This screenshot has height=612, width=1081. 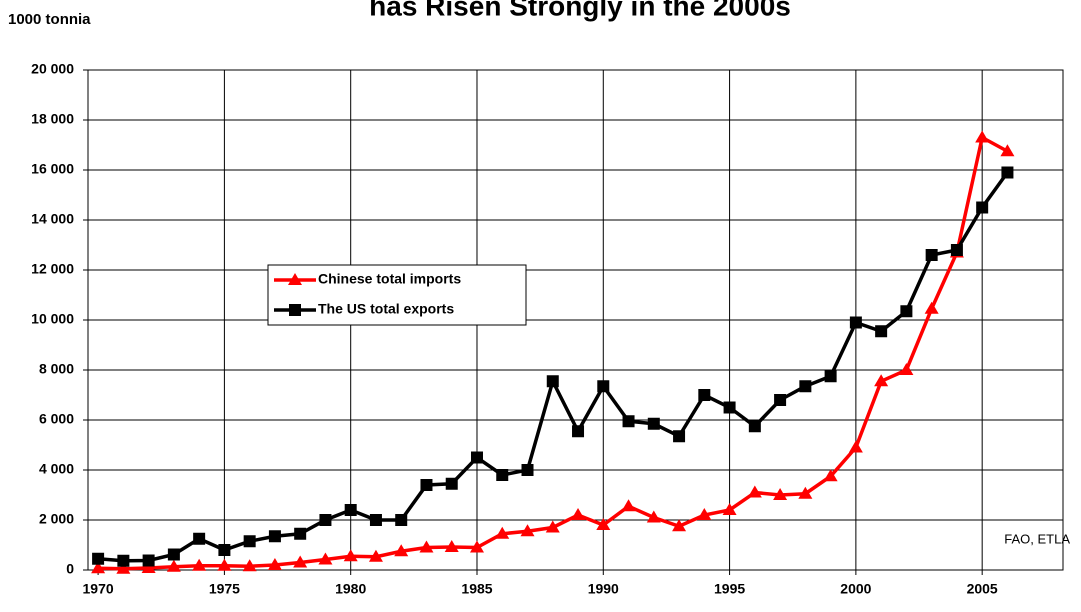 What do you see at coordinates (855, 589) in the screenshot?
I see `x-tick-label: 2000` at bounding box center [855, 589].